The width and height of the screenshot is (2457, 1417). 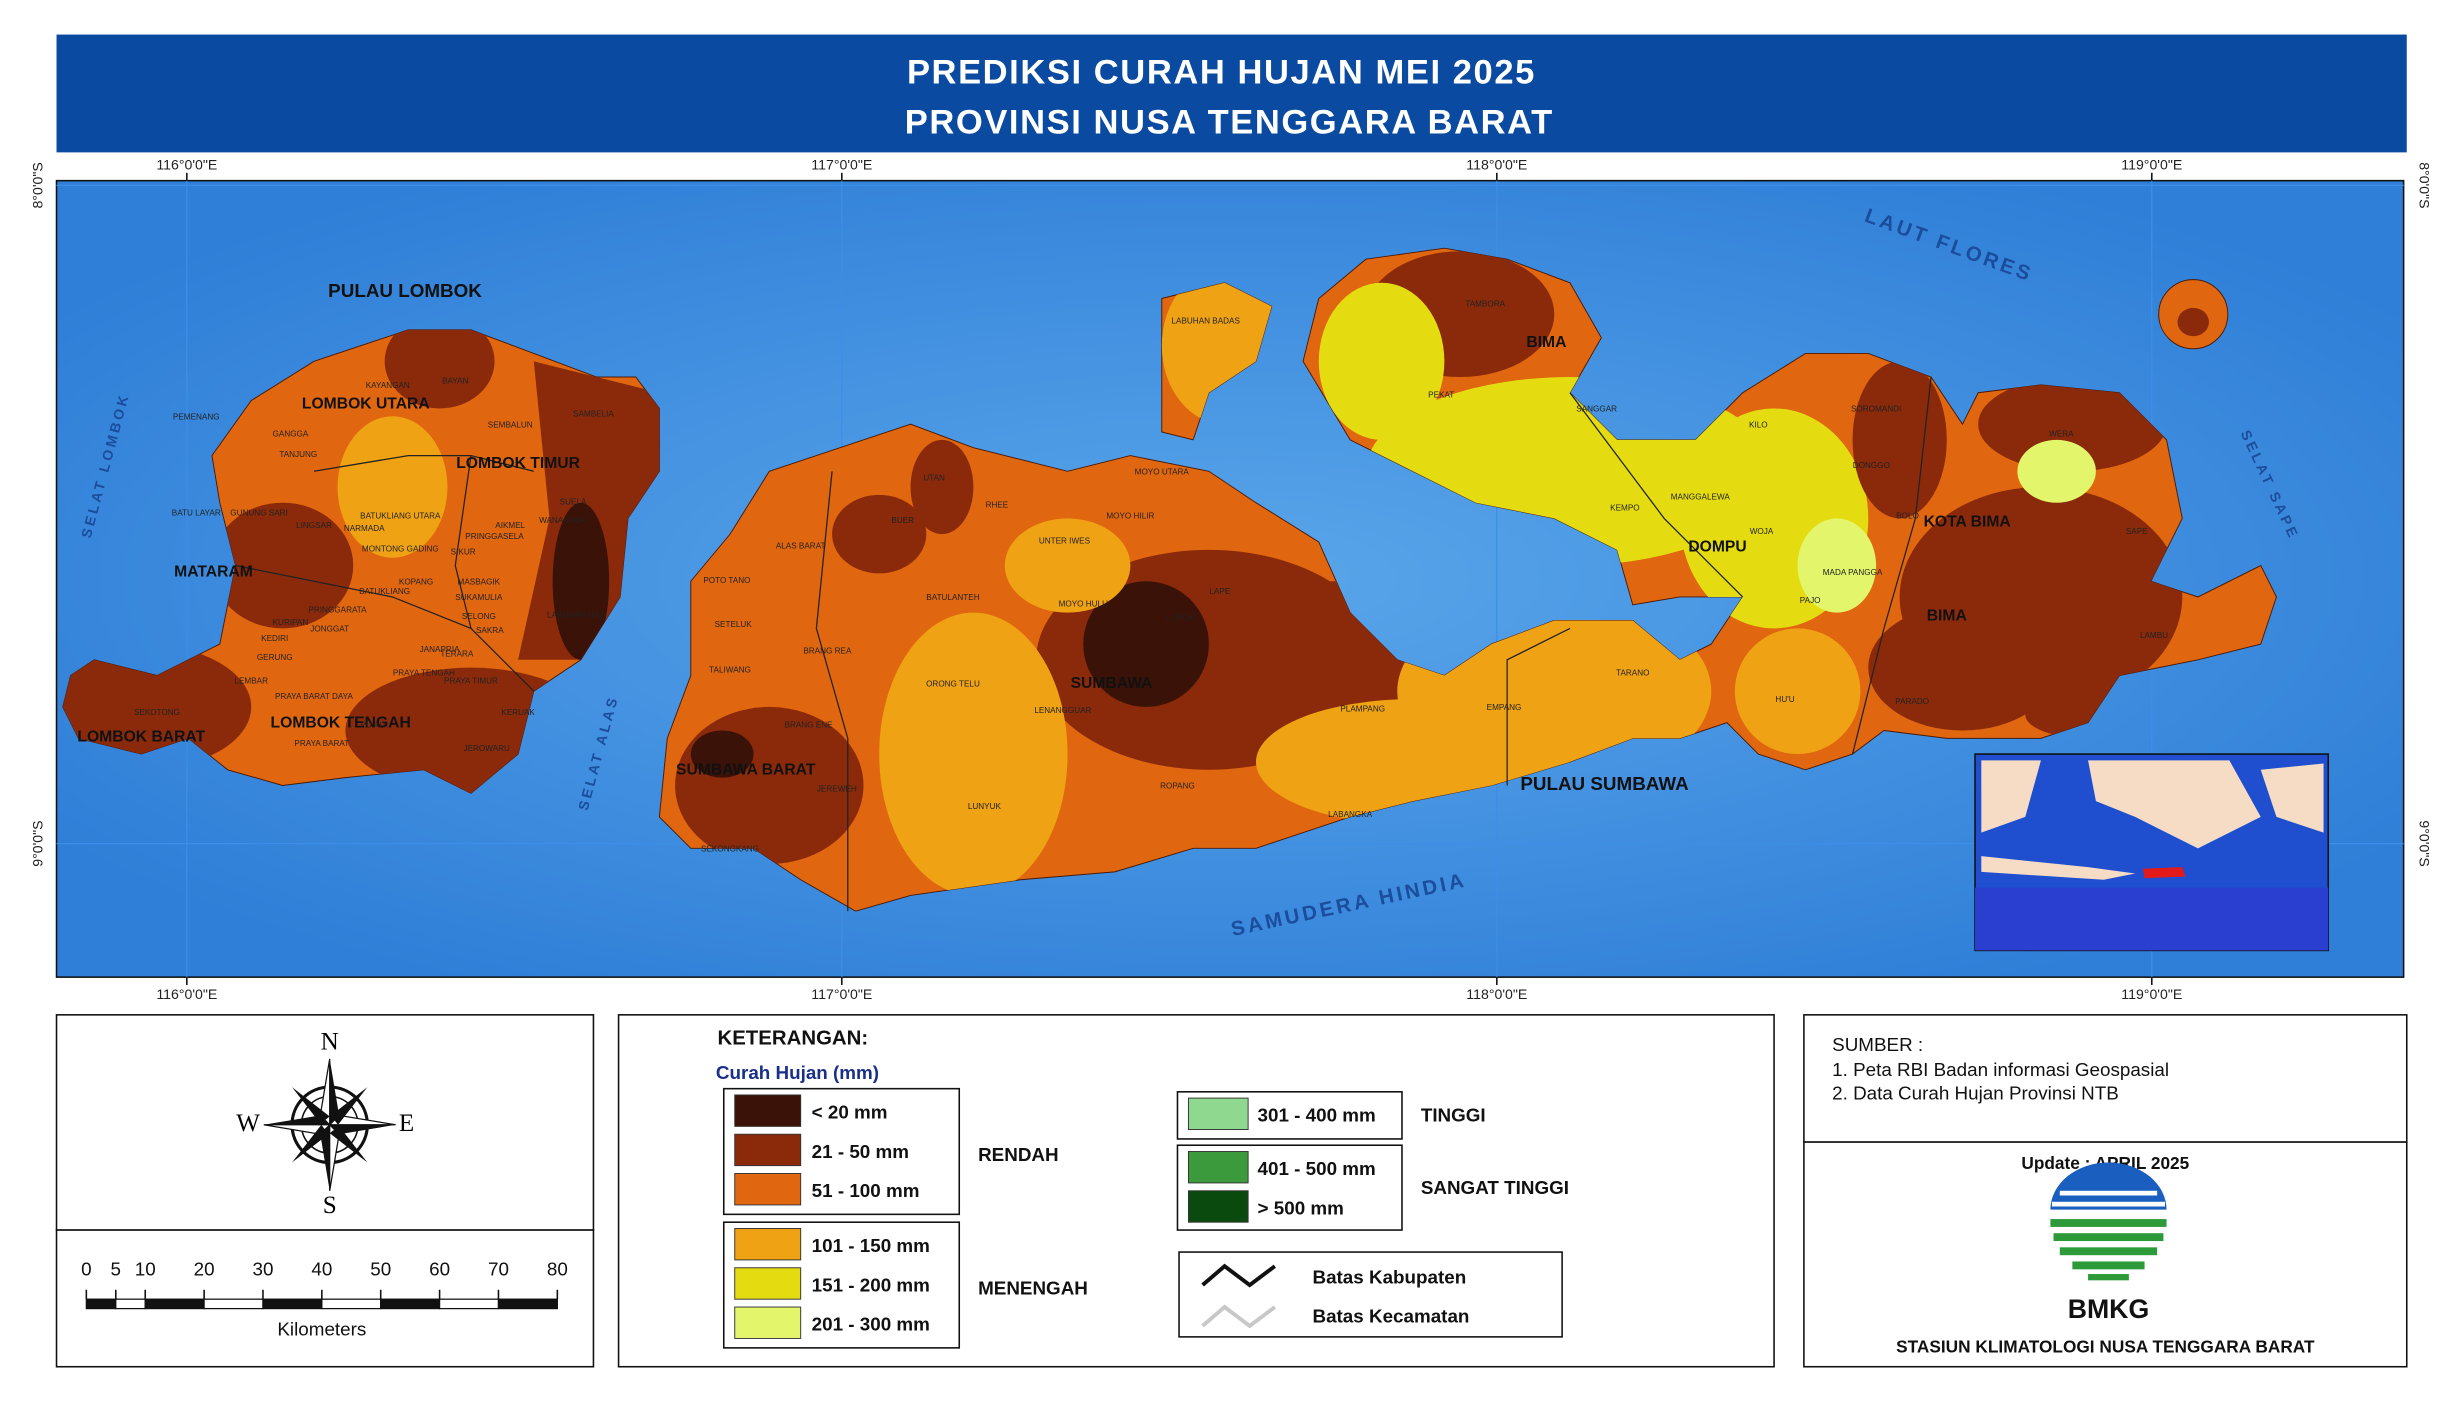 What do you see at coordinates (204, 1269) in the screenshot?
I see `scale-label: 20` at bounding box center [204, 1269].